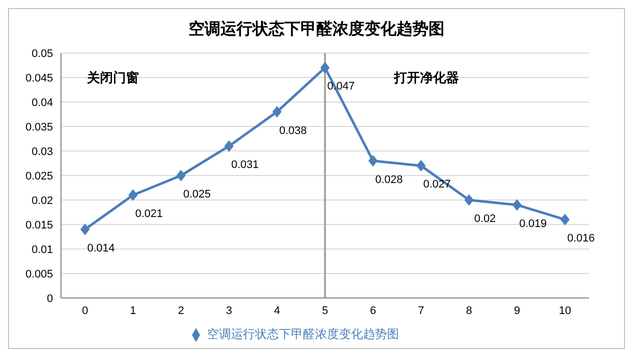 This screenshot has width=633, height=357. What do you see at coordinates (426, 78) in the screenshot?
I see `annotation: 打开净化器` at bounding box center [426, 78].